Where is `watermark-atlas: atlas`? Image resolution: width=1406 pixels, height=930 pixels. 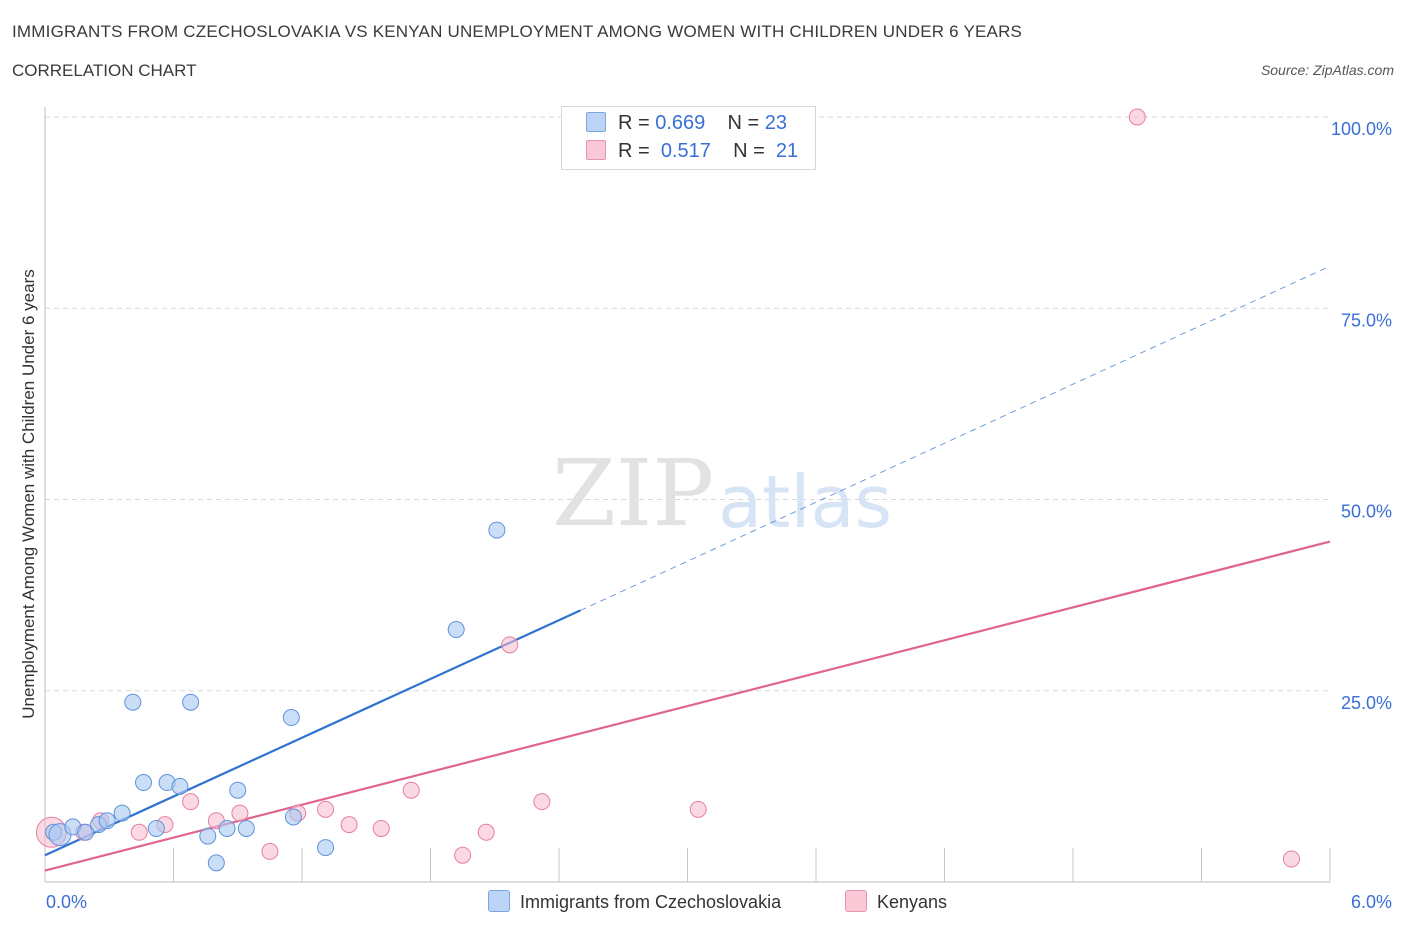
watermark-atlas: atlas is located at coordinates (805, 502).